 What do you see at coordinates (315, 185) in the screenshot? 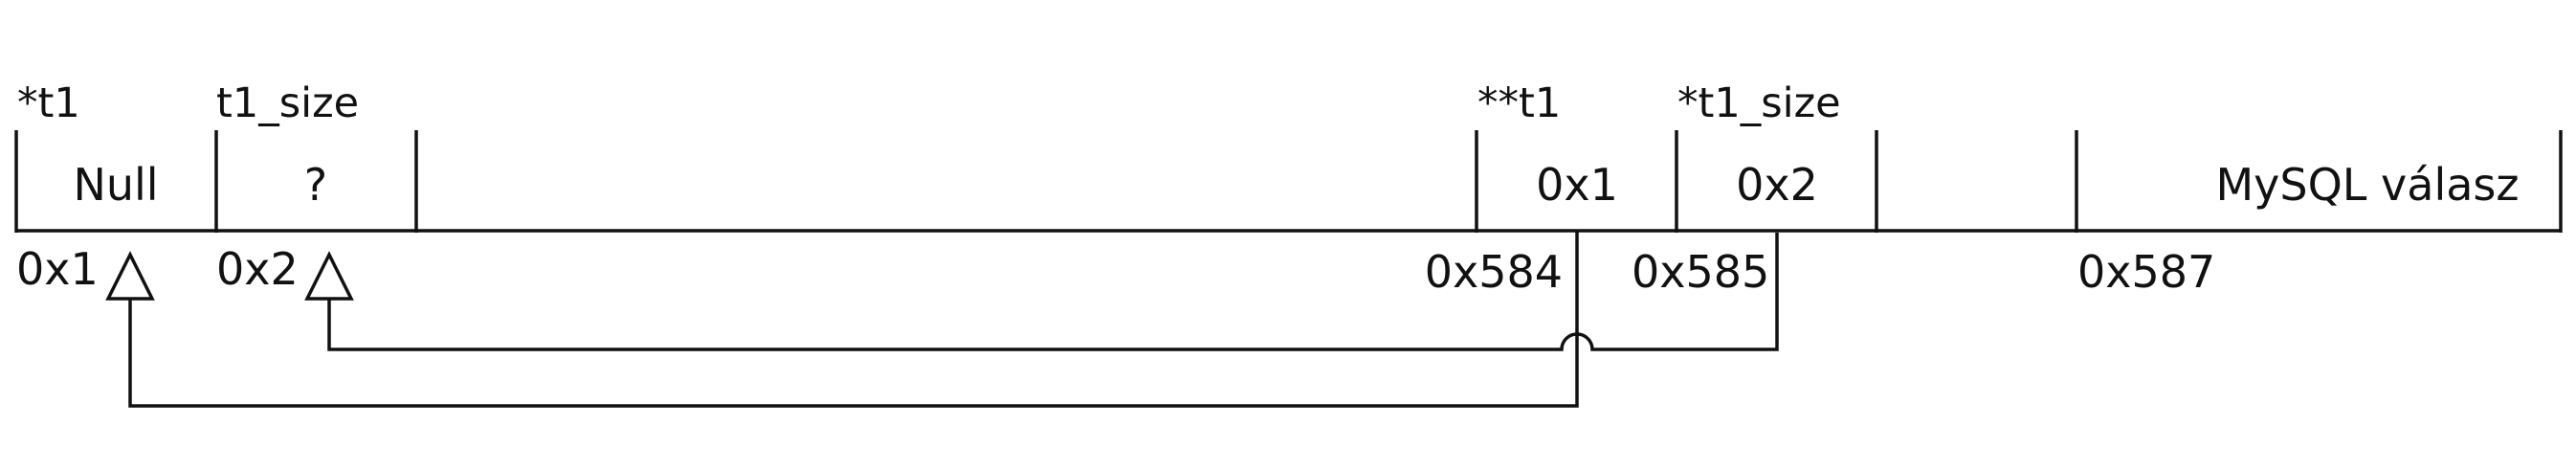
I see `cell-value-t1-size: ?` at bounding box center [315, 185].